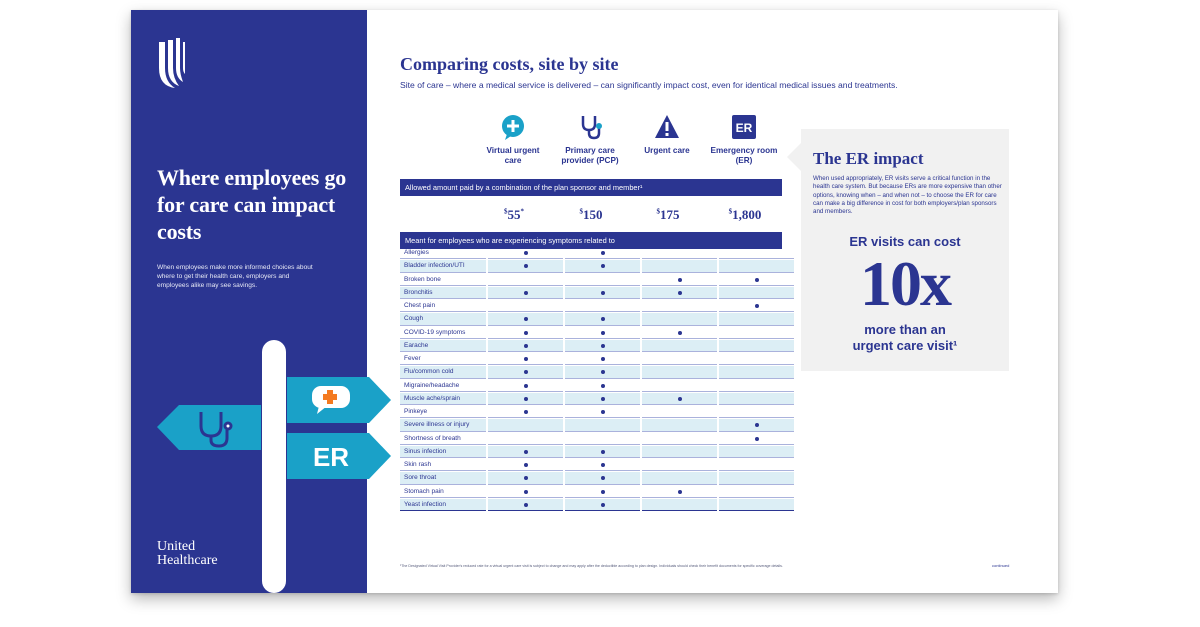 This screenshot has width=1200, height=627. I want to click on symptom-label: Earache, so click(443, 345).